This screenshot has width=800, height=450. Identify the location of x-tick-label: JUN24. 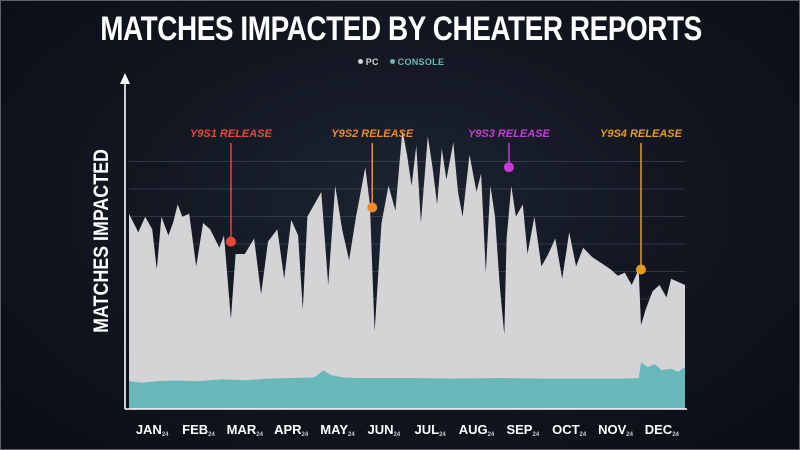
(383, 430).